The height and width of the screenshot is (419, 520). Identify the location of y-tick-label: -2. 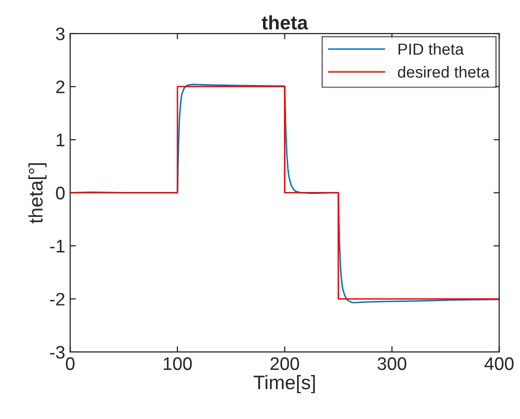
(57, 299).